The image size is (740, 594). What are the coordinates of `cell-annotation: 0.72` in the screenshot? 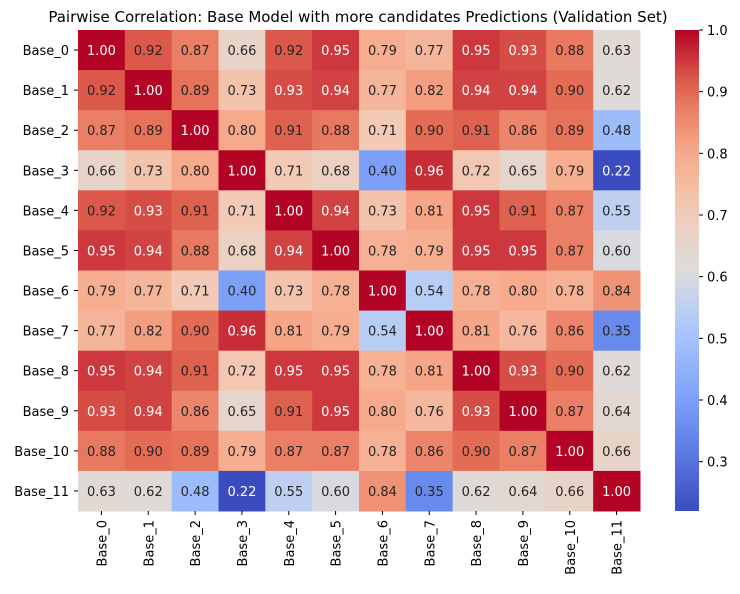 It's located at (476, 171).